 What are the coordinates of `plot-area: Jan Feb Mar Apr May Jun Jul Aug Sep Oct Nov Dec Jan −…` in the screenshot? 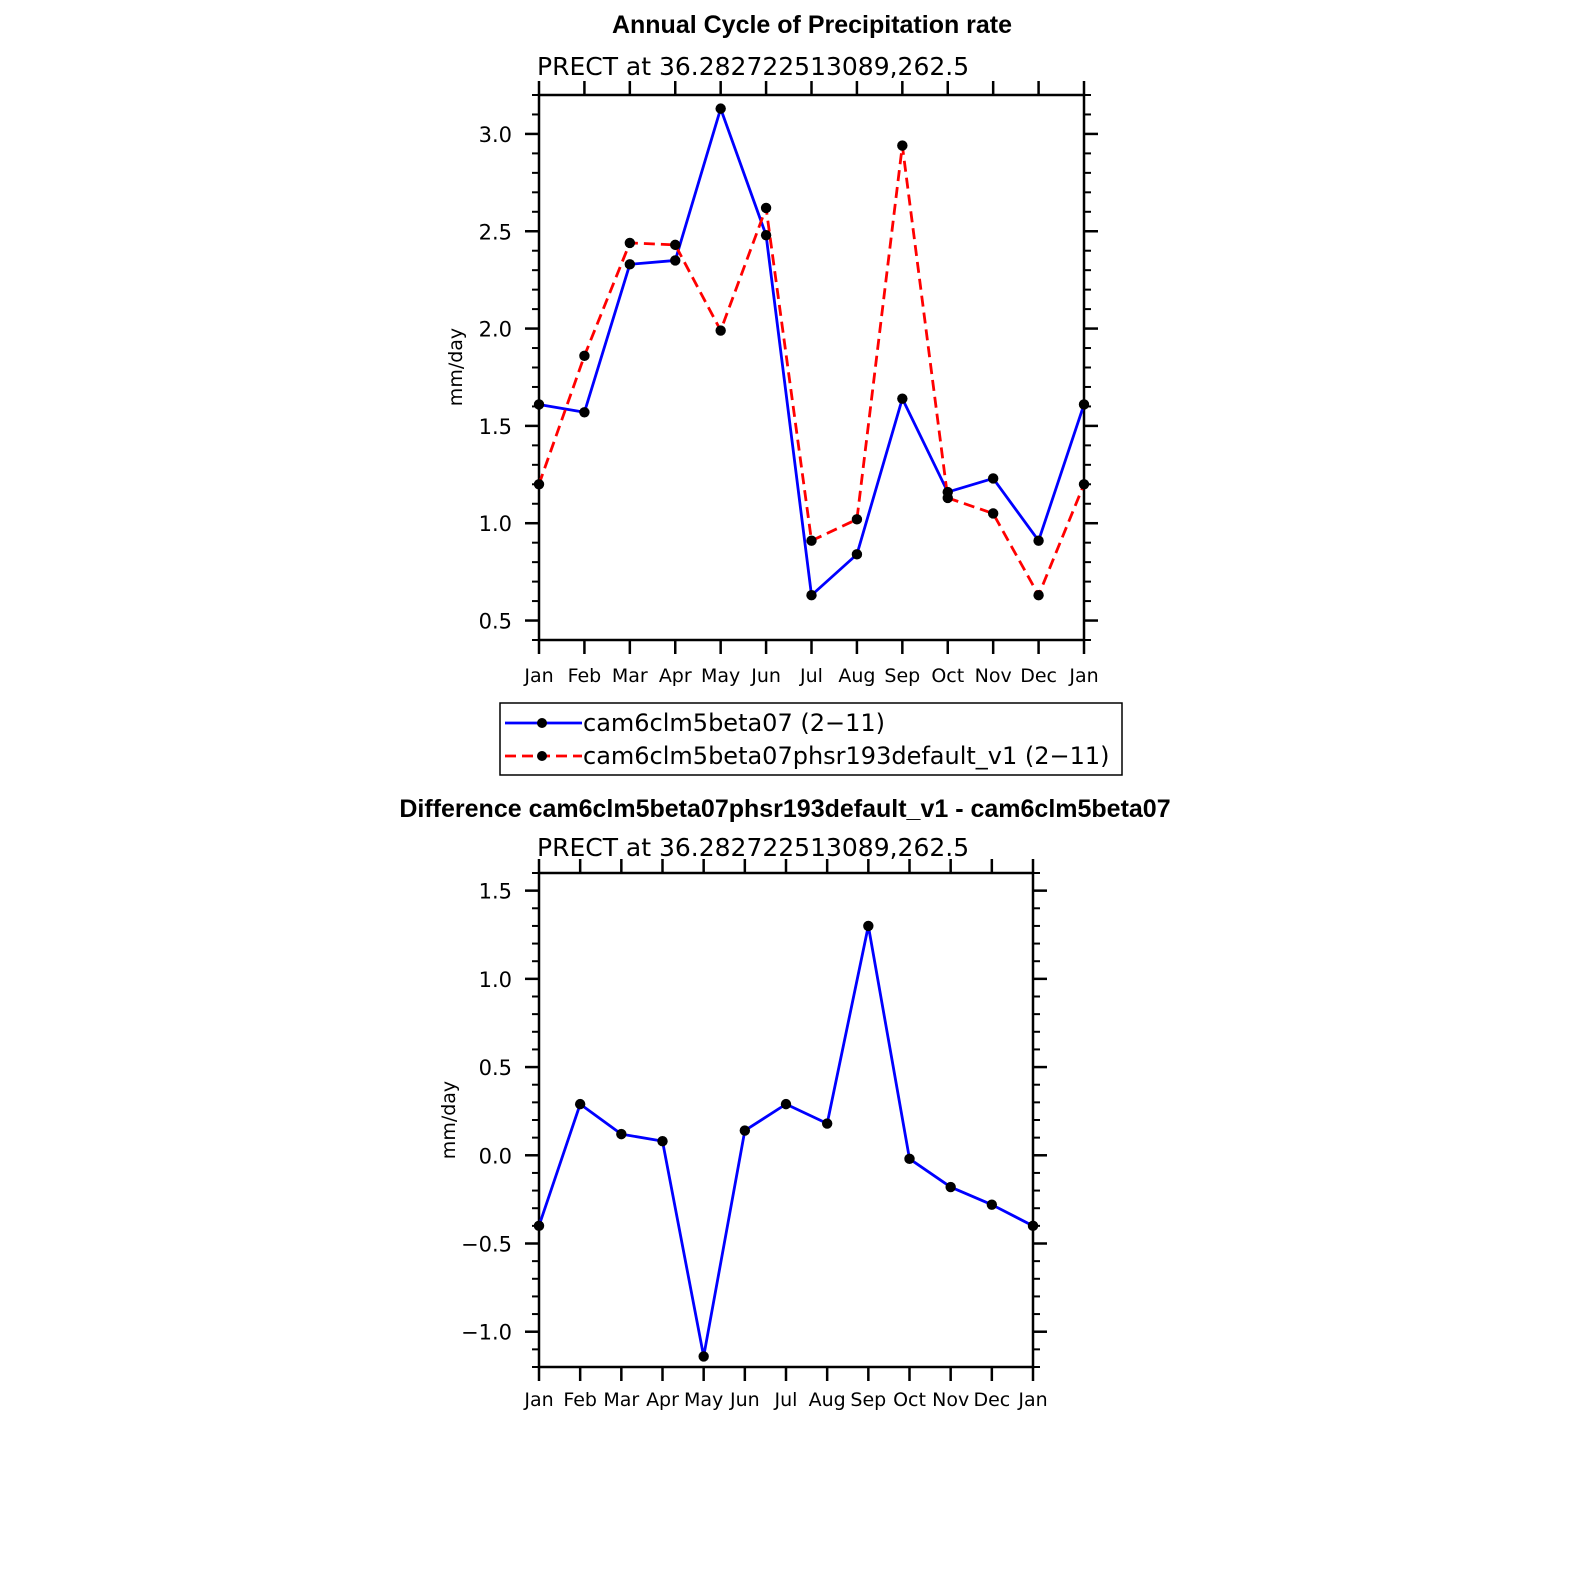 It's located at (754, 1135).